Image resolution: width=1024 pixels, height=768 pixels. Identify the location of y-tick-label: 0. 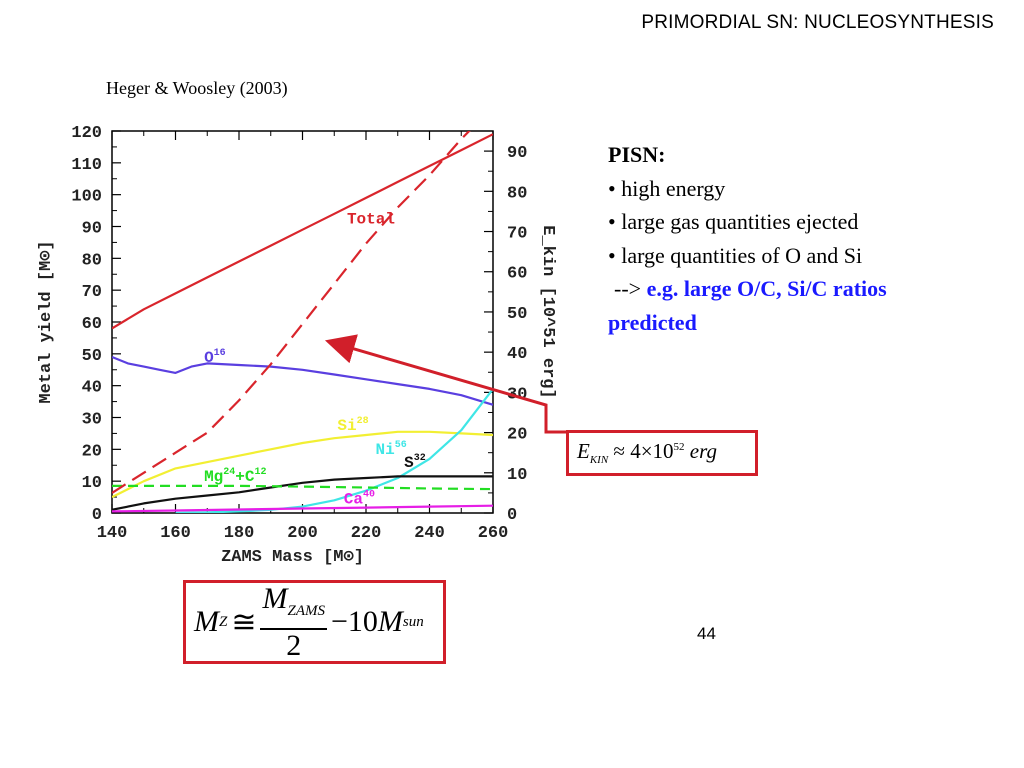
(97, 515).